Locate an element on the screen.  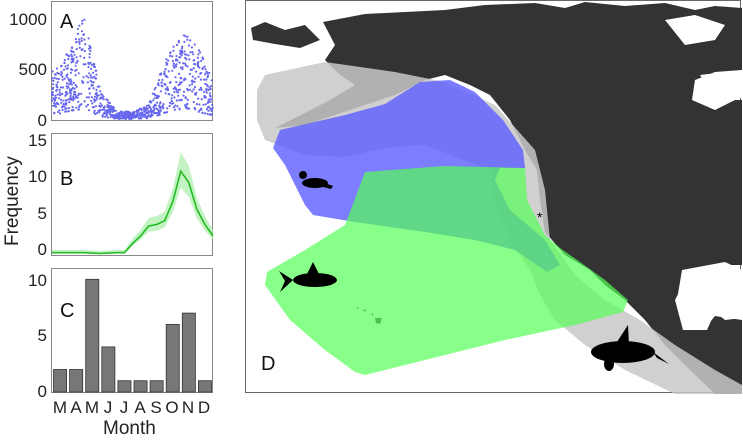
tick-b-15: 15 is located at coordinates (37, 140).